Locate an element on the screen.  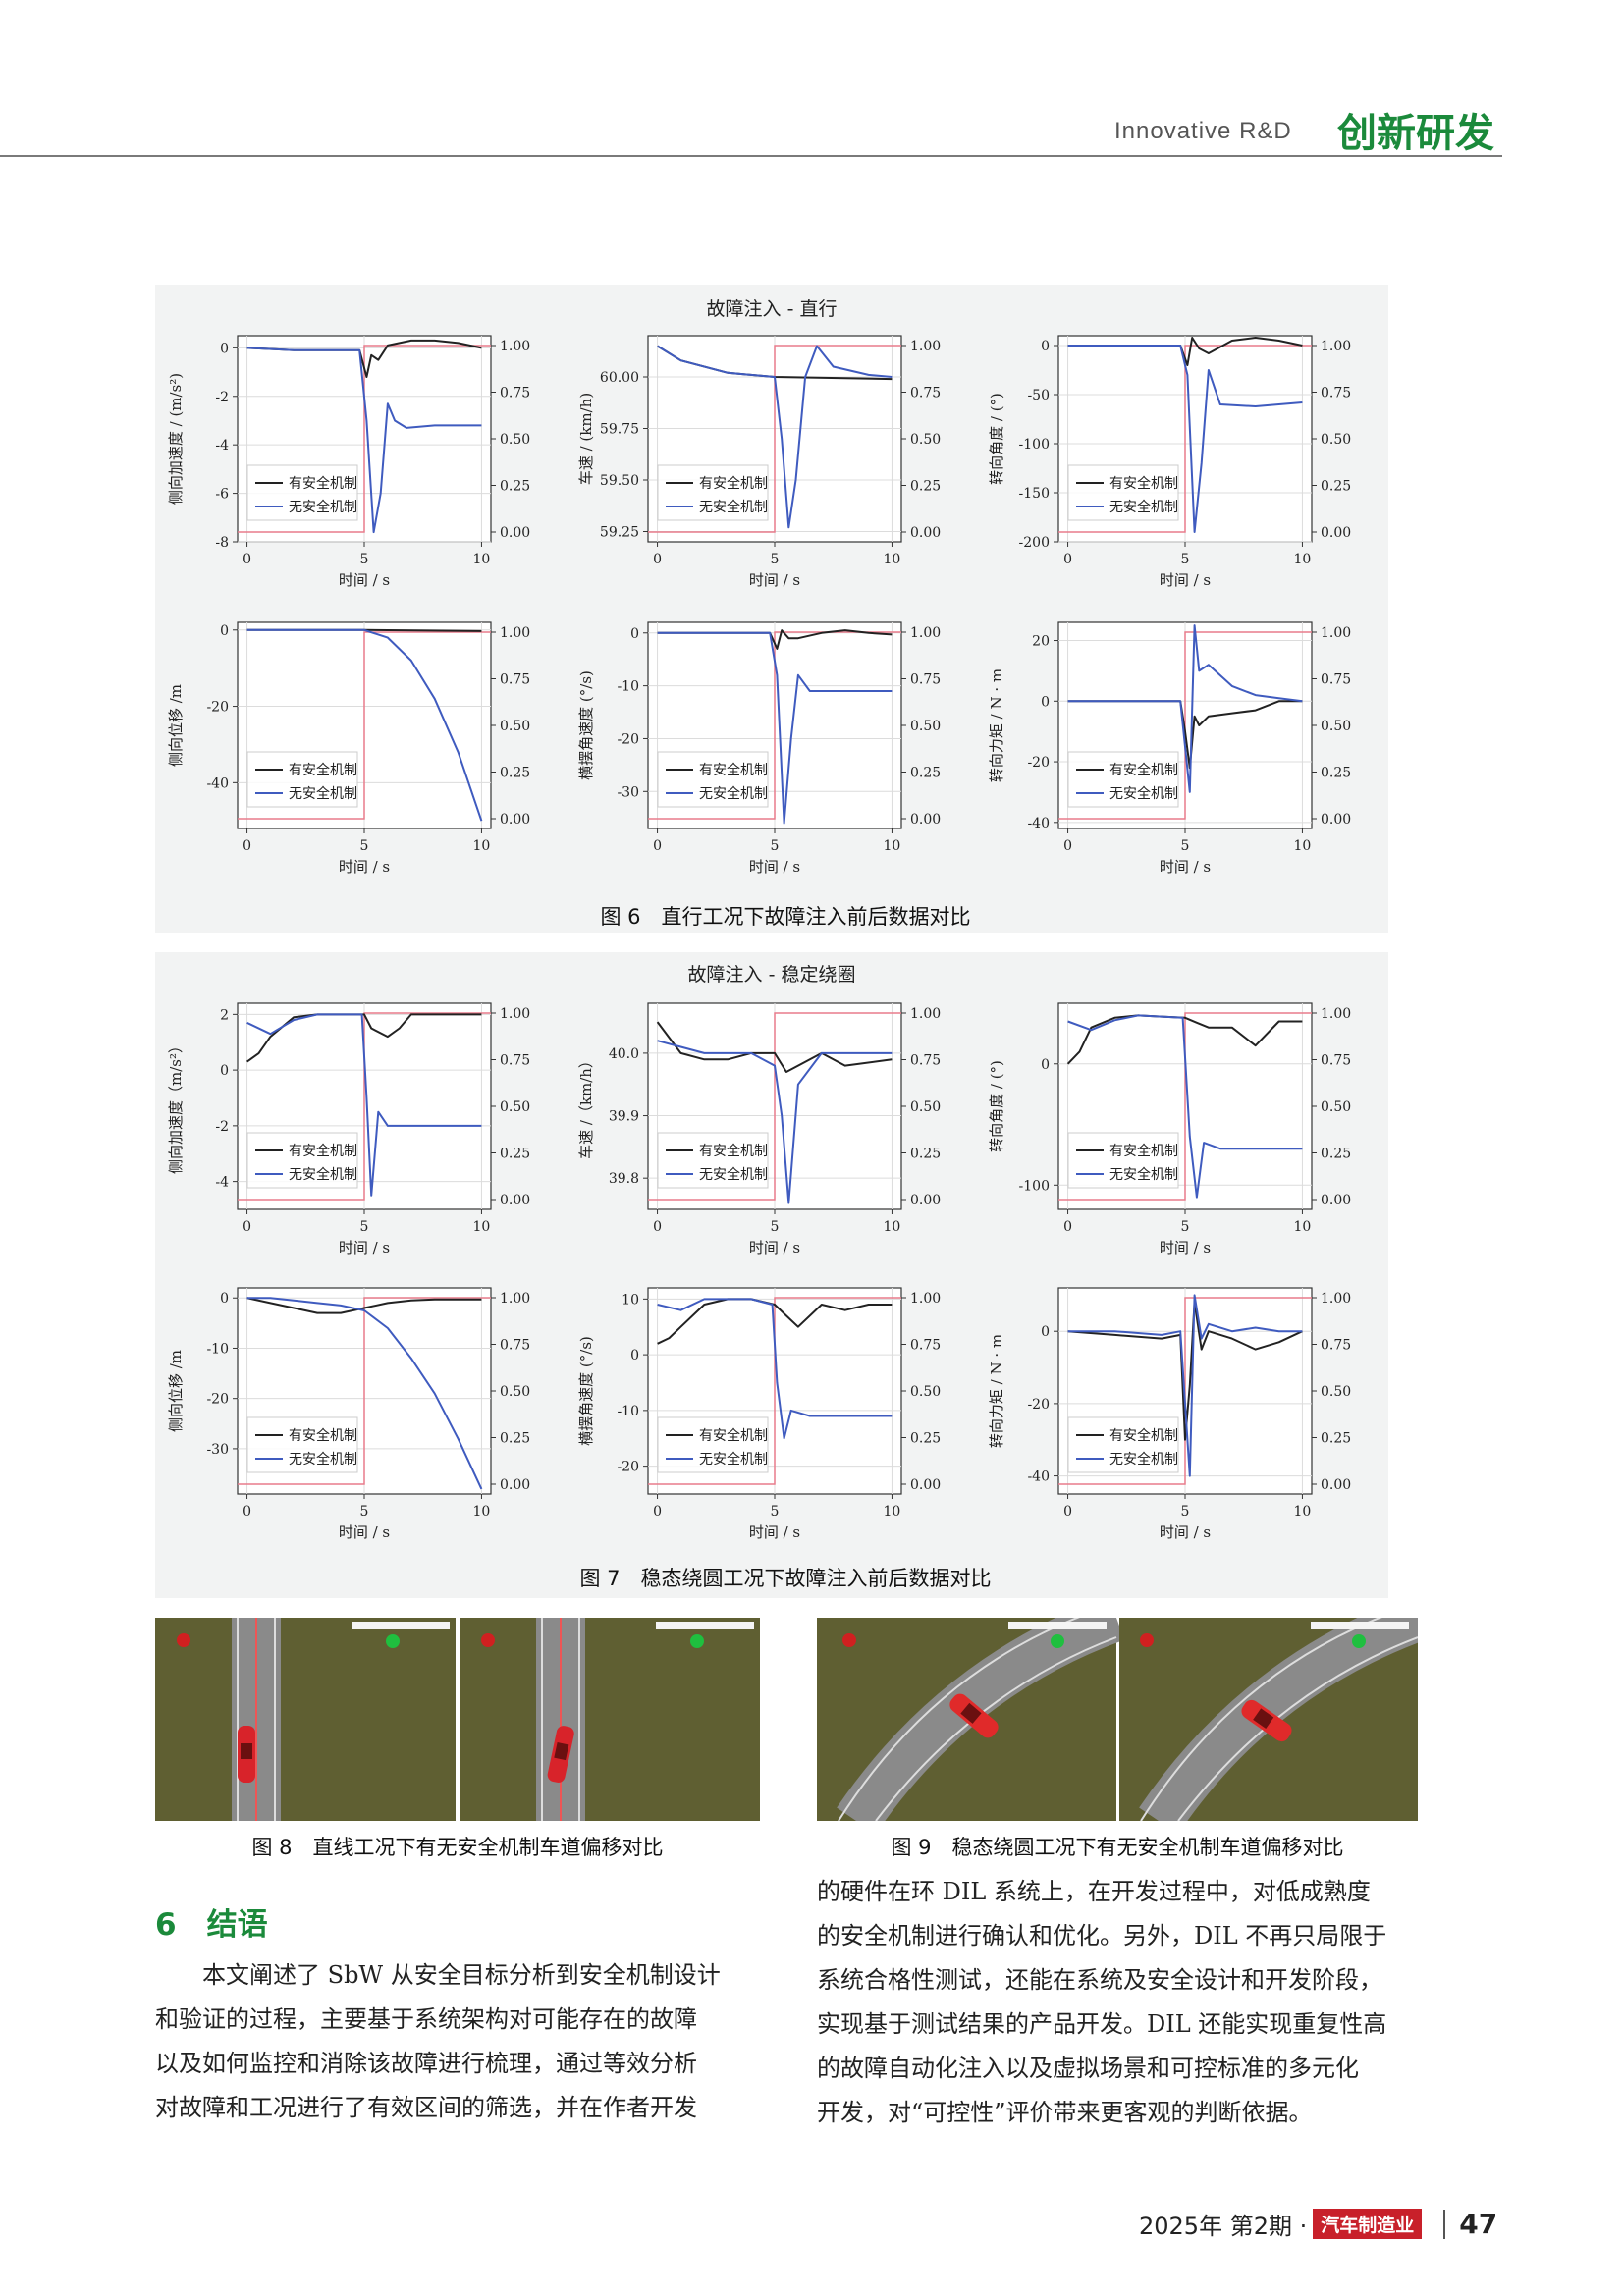
figure-9-left-frame is located at coordinates (971, 1719).